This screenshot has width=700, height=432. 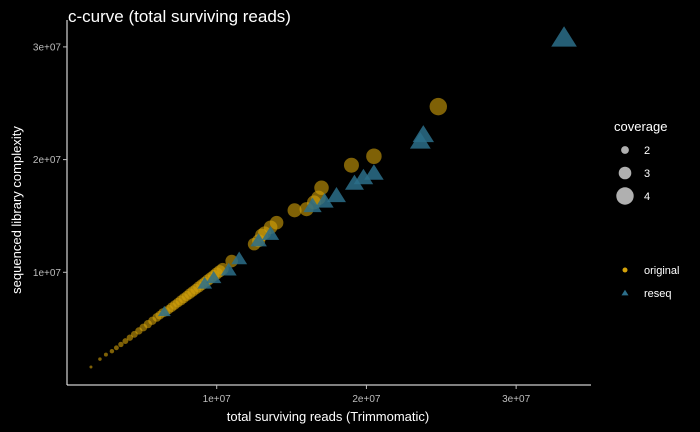 I want to click on legend-title: coverage, so click(x=640, y=126).